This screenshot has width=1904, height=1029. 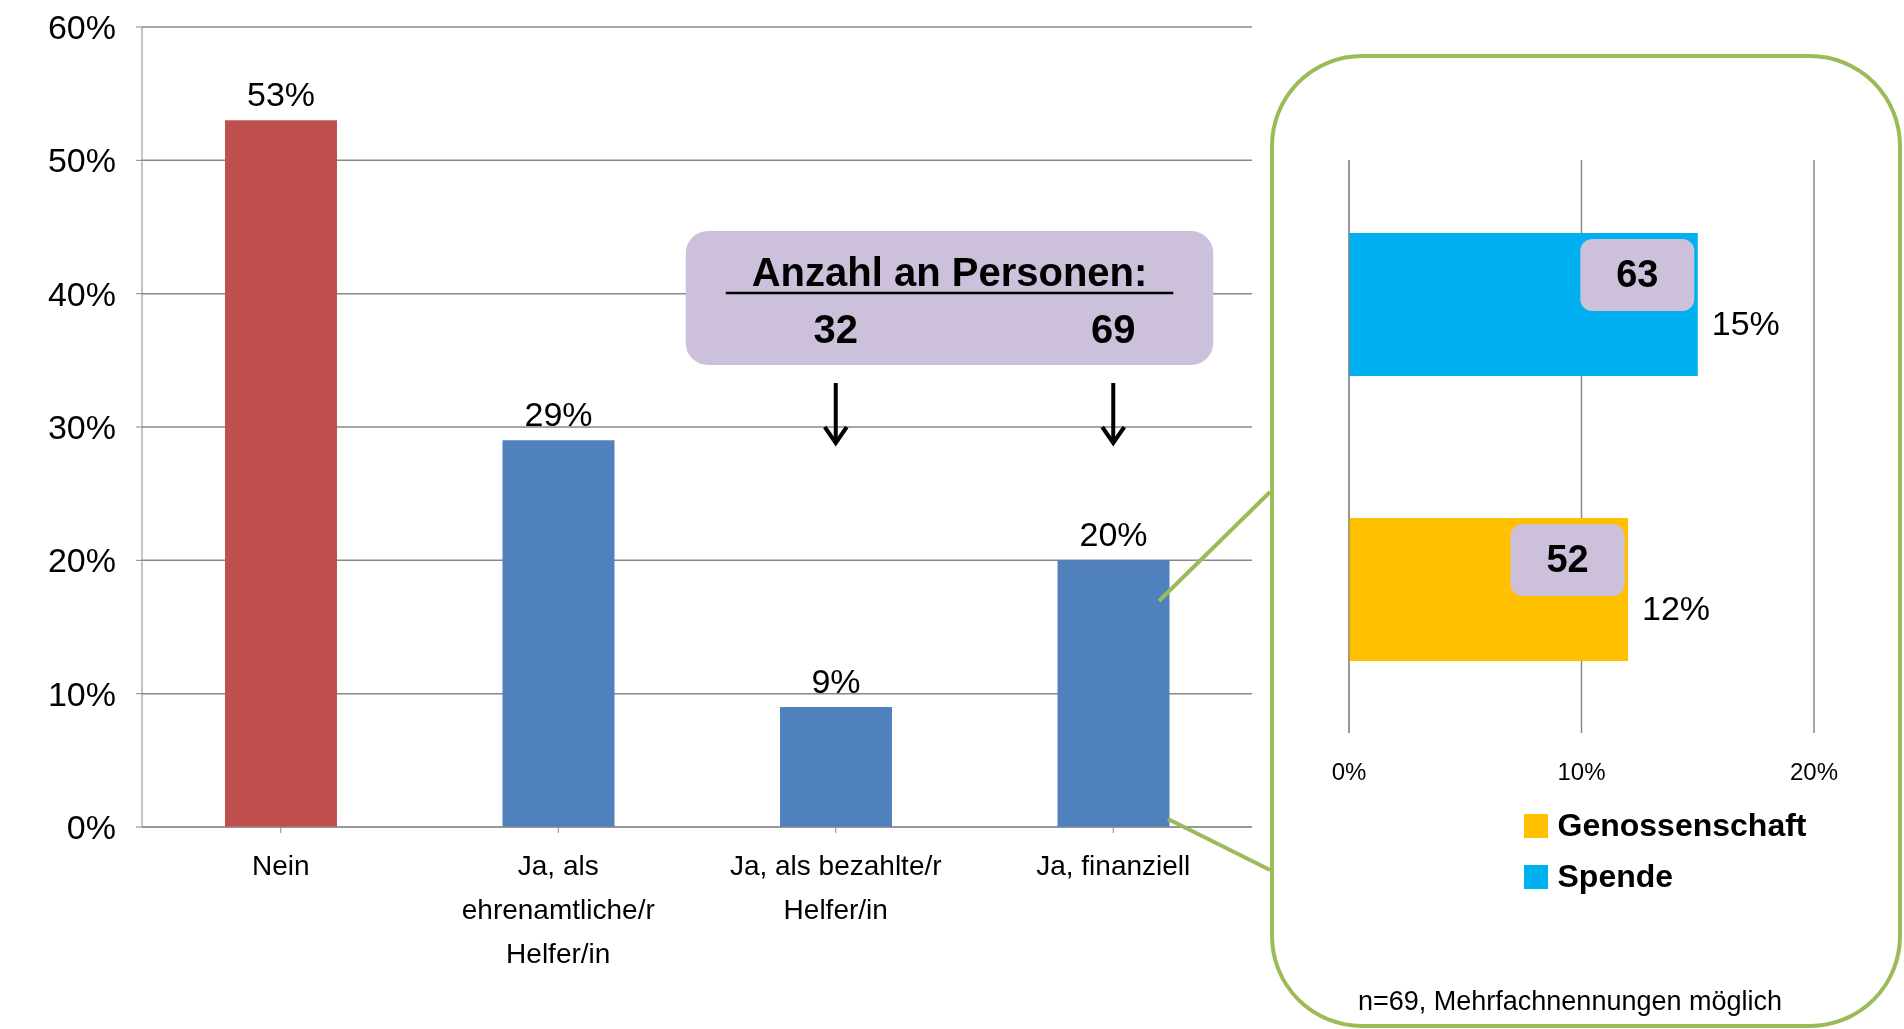 I want to click on data-label: 29%, so click(x=558, y=414).